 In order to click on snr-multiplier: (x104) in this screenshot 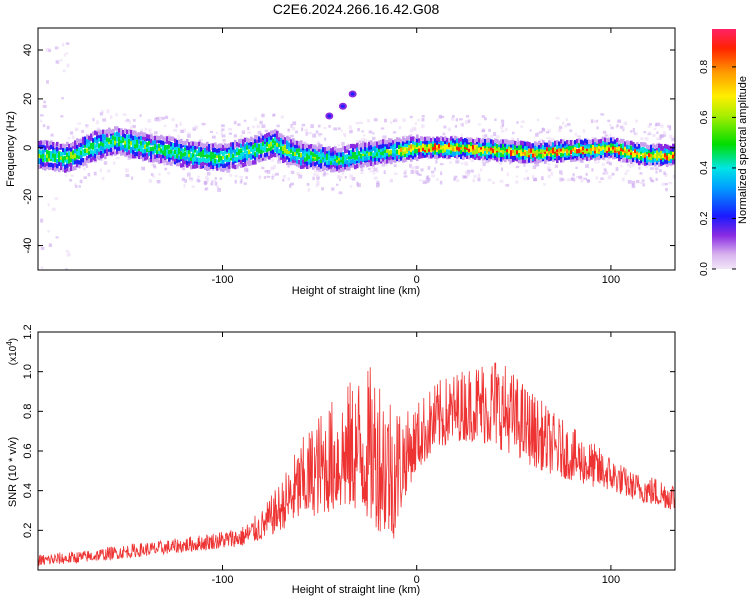, I will do `click(12, 351)`.